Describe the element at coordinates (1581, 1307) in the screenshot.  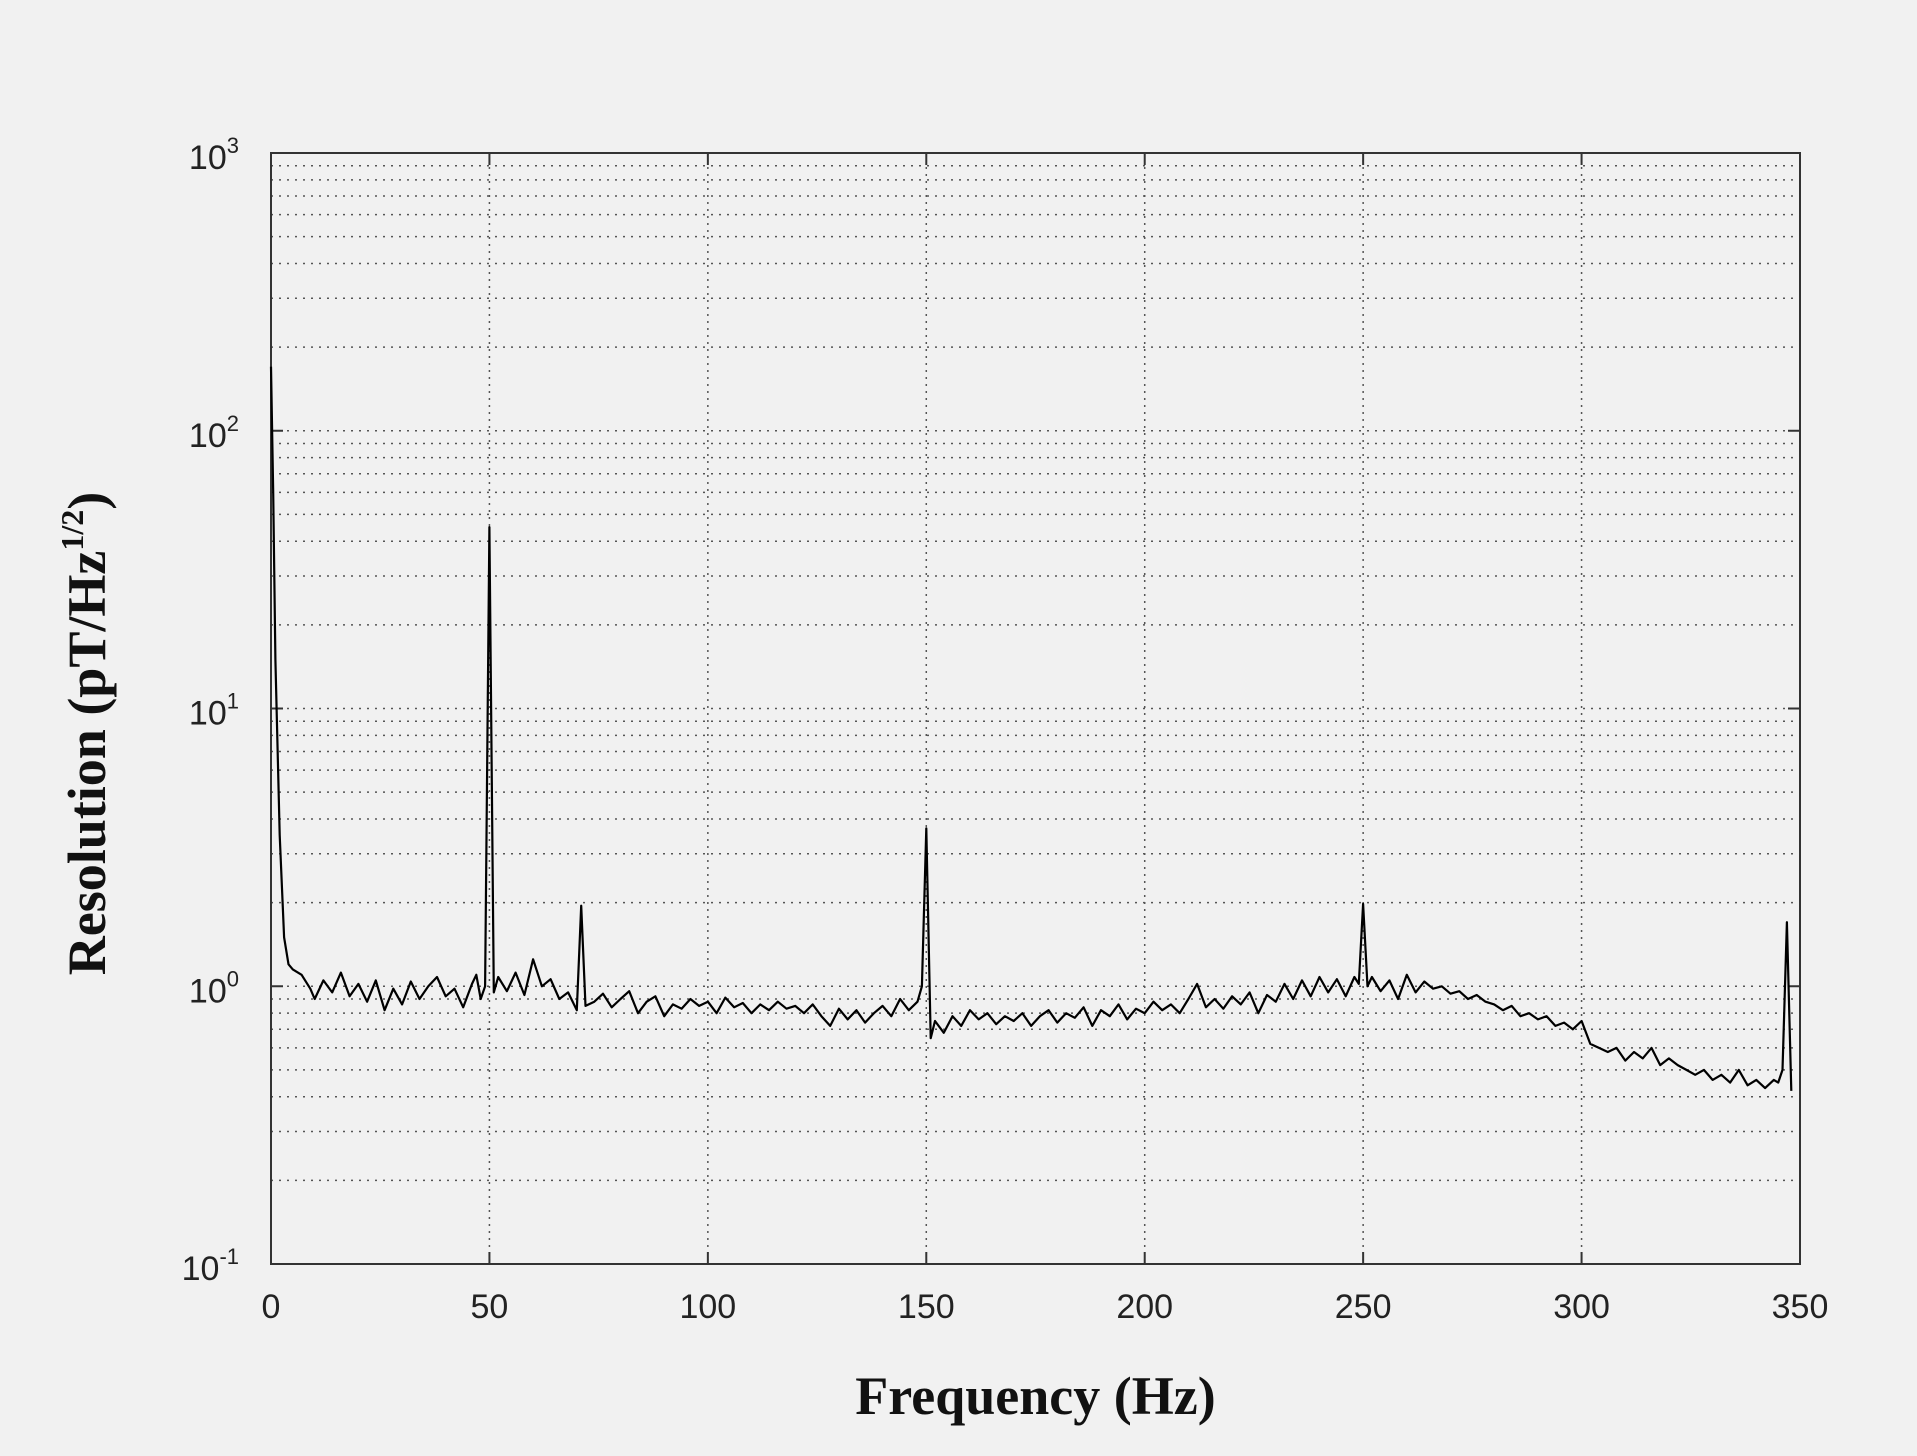
I see `x-tick-label: 300` at that location.